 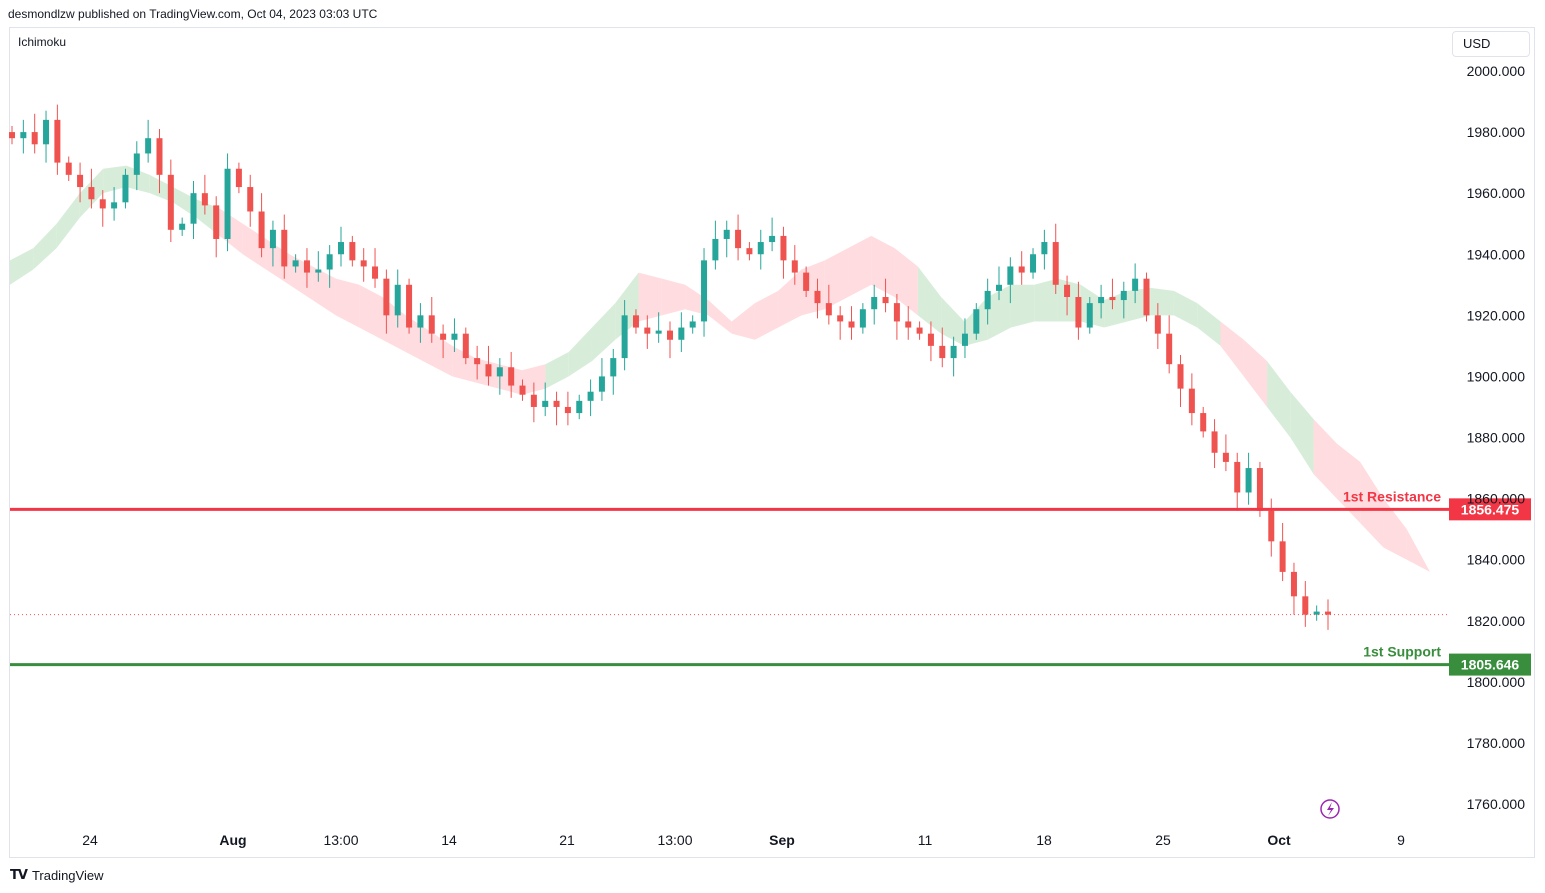 What do you see at coordinates (449, 840) in the screenshot?
I see `x-tick-label: 14` at bounding box center [449, 840].